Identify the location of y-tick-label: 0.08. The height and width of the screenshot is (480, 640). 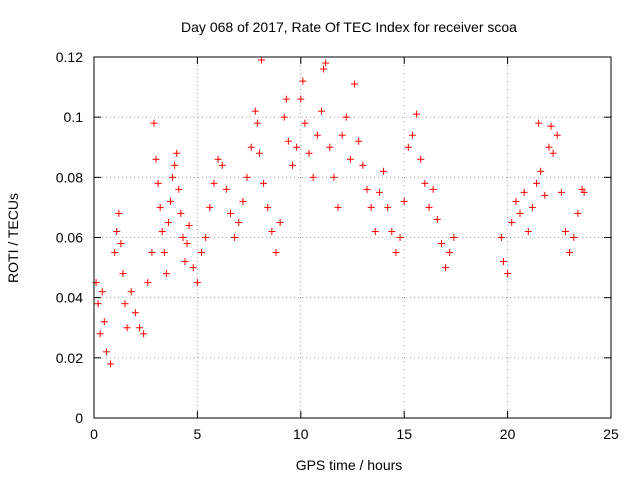
(69, 177).